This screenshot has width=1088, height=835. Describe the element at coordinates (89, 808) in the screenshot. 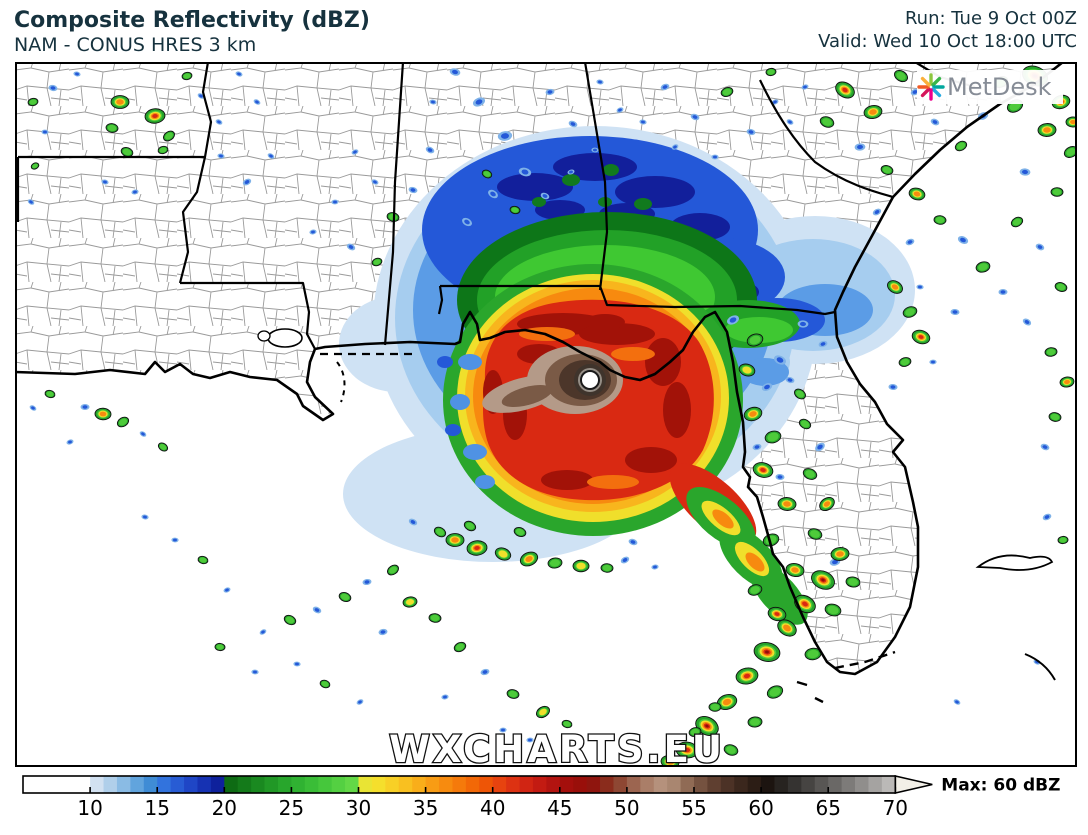

I see `colorbar-tick-label: 10` at that location.